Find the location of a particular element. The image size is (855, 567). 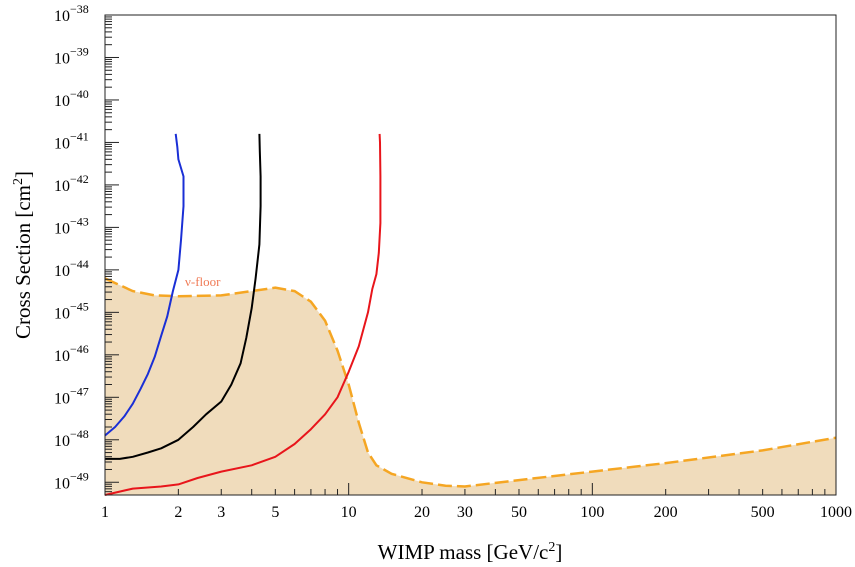

y-tick-label: 10−49 is located at coordinates (71, 480).